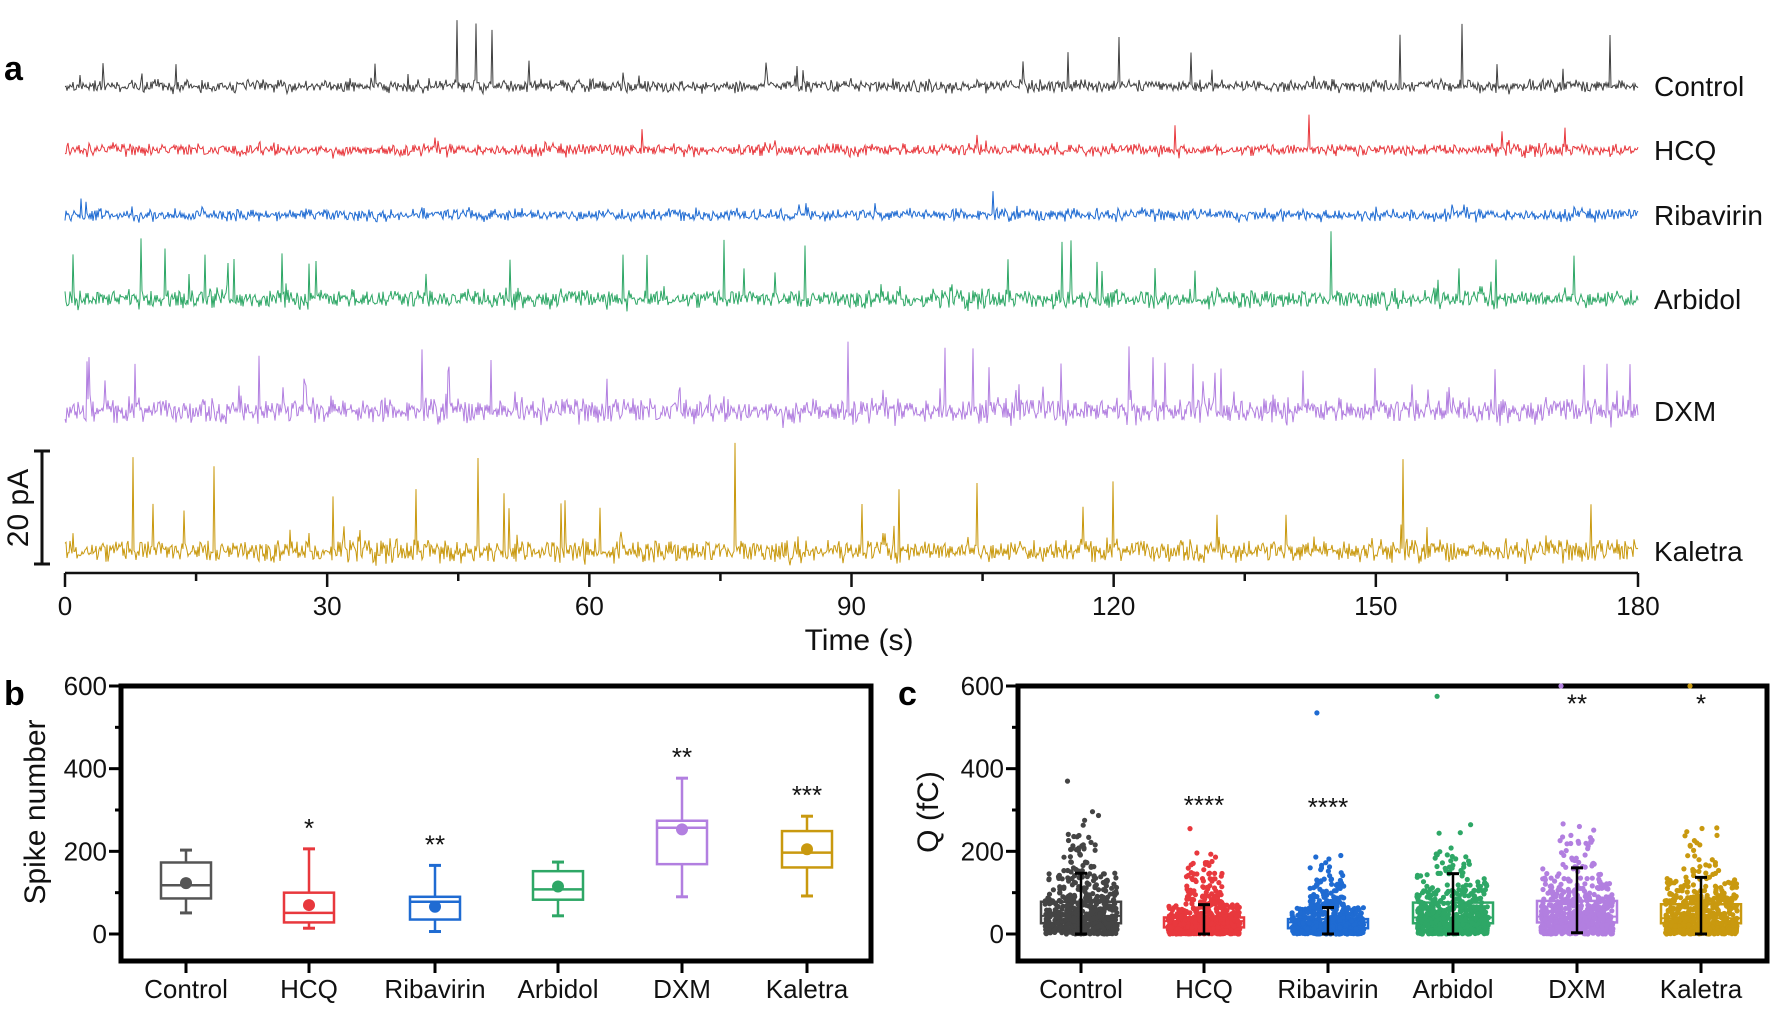 Image resolution: width=1780 pixels, height=1009 pixels. What do you see at coordinates (928, 812) in the screenshot?
I see `panel-c-ylabel: Q (fC)` at bounding box center [928, 812].